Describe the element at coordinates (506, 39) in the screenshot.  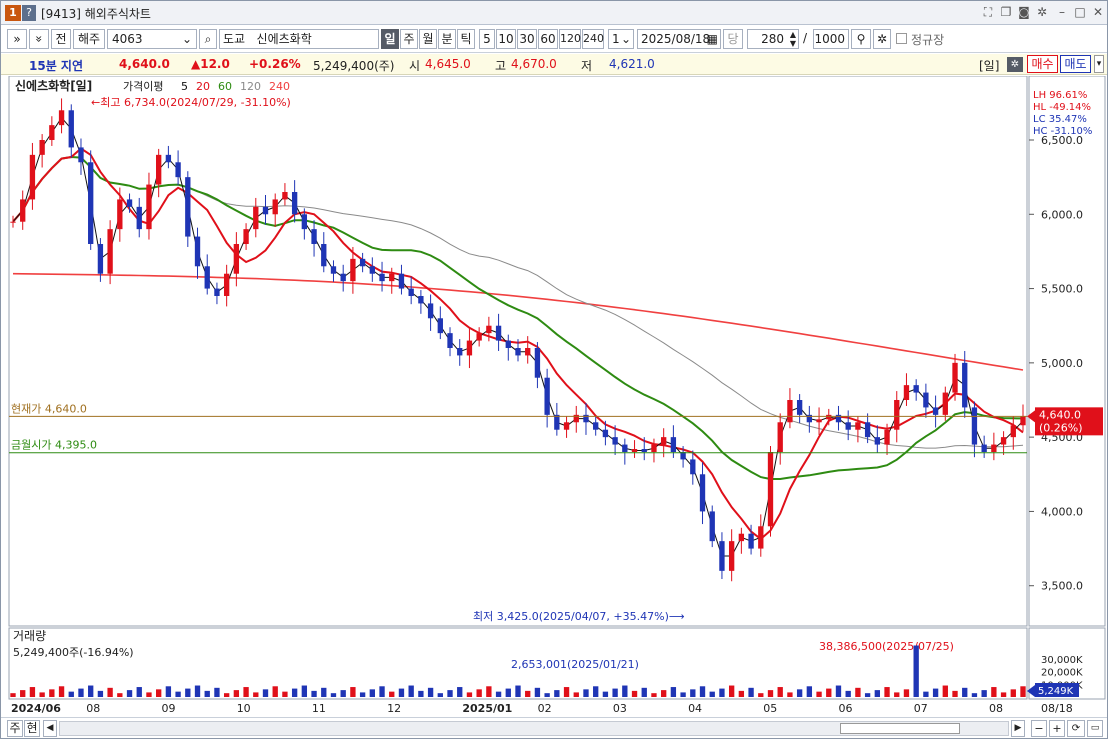
I see `minute-10-button: 10` at that location.